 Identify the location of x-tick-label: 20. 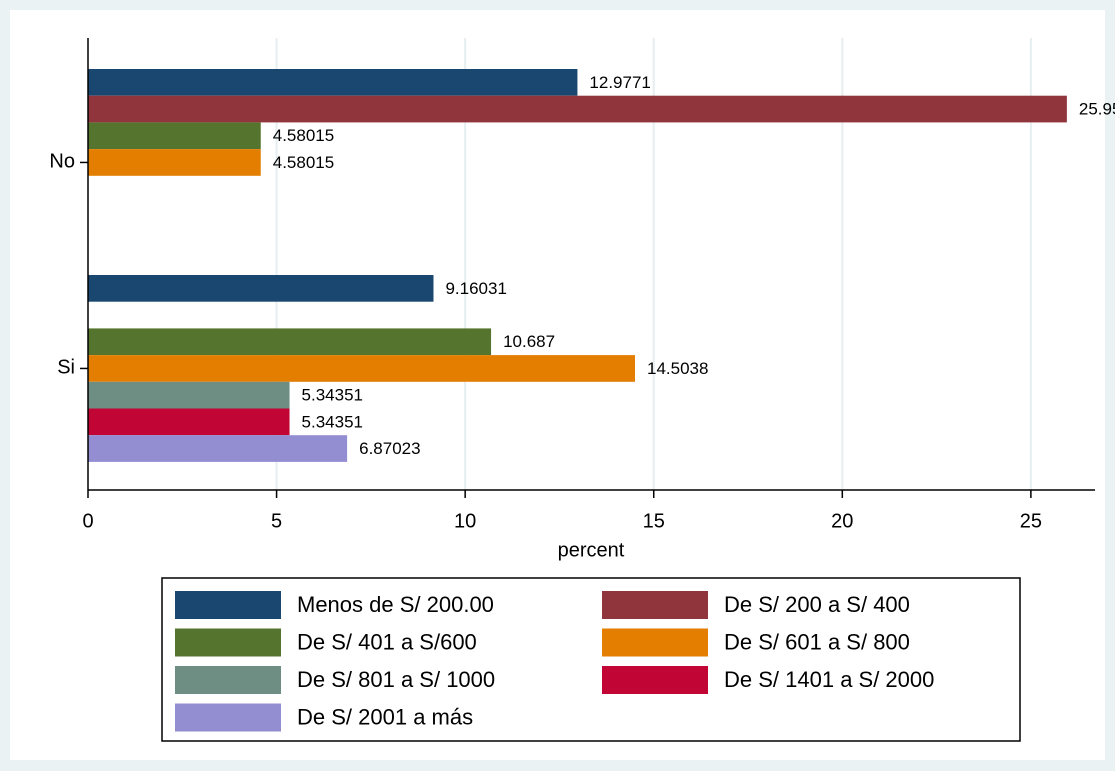
(842, 521).